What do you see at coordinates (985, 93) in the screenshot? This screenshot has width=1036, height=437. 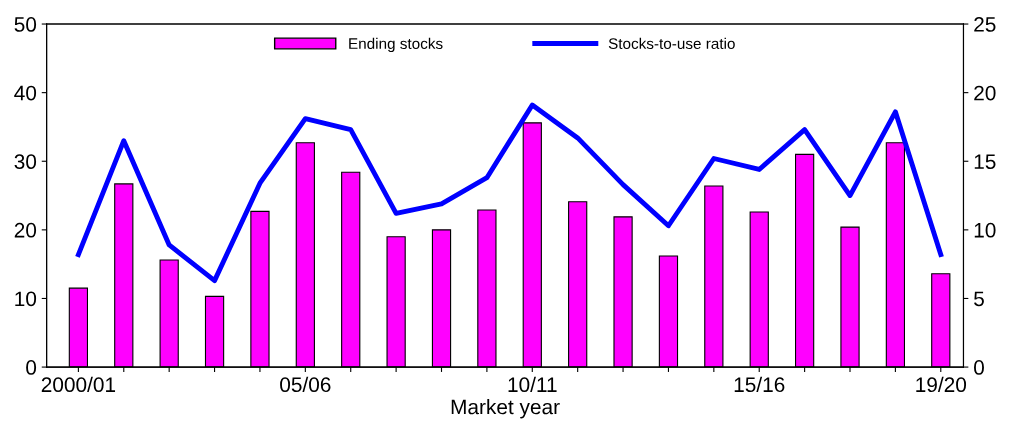 I see `y2-tick-label: 20` at bounding box center [985, 93].